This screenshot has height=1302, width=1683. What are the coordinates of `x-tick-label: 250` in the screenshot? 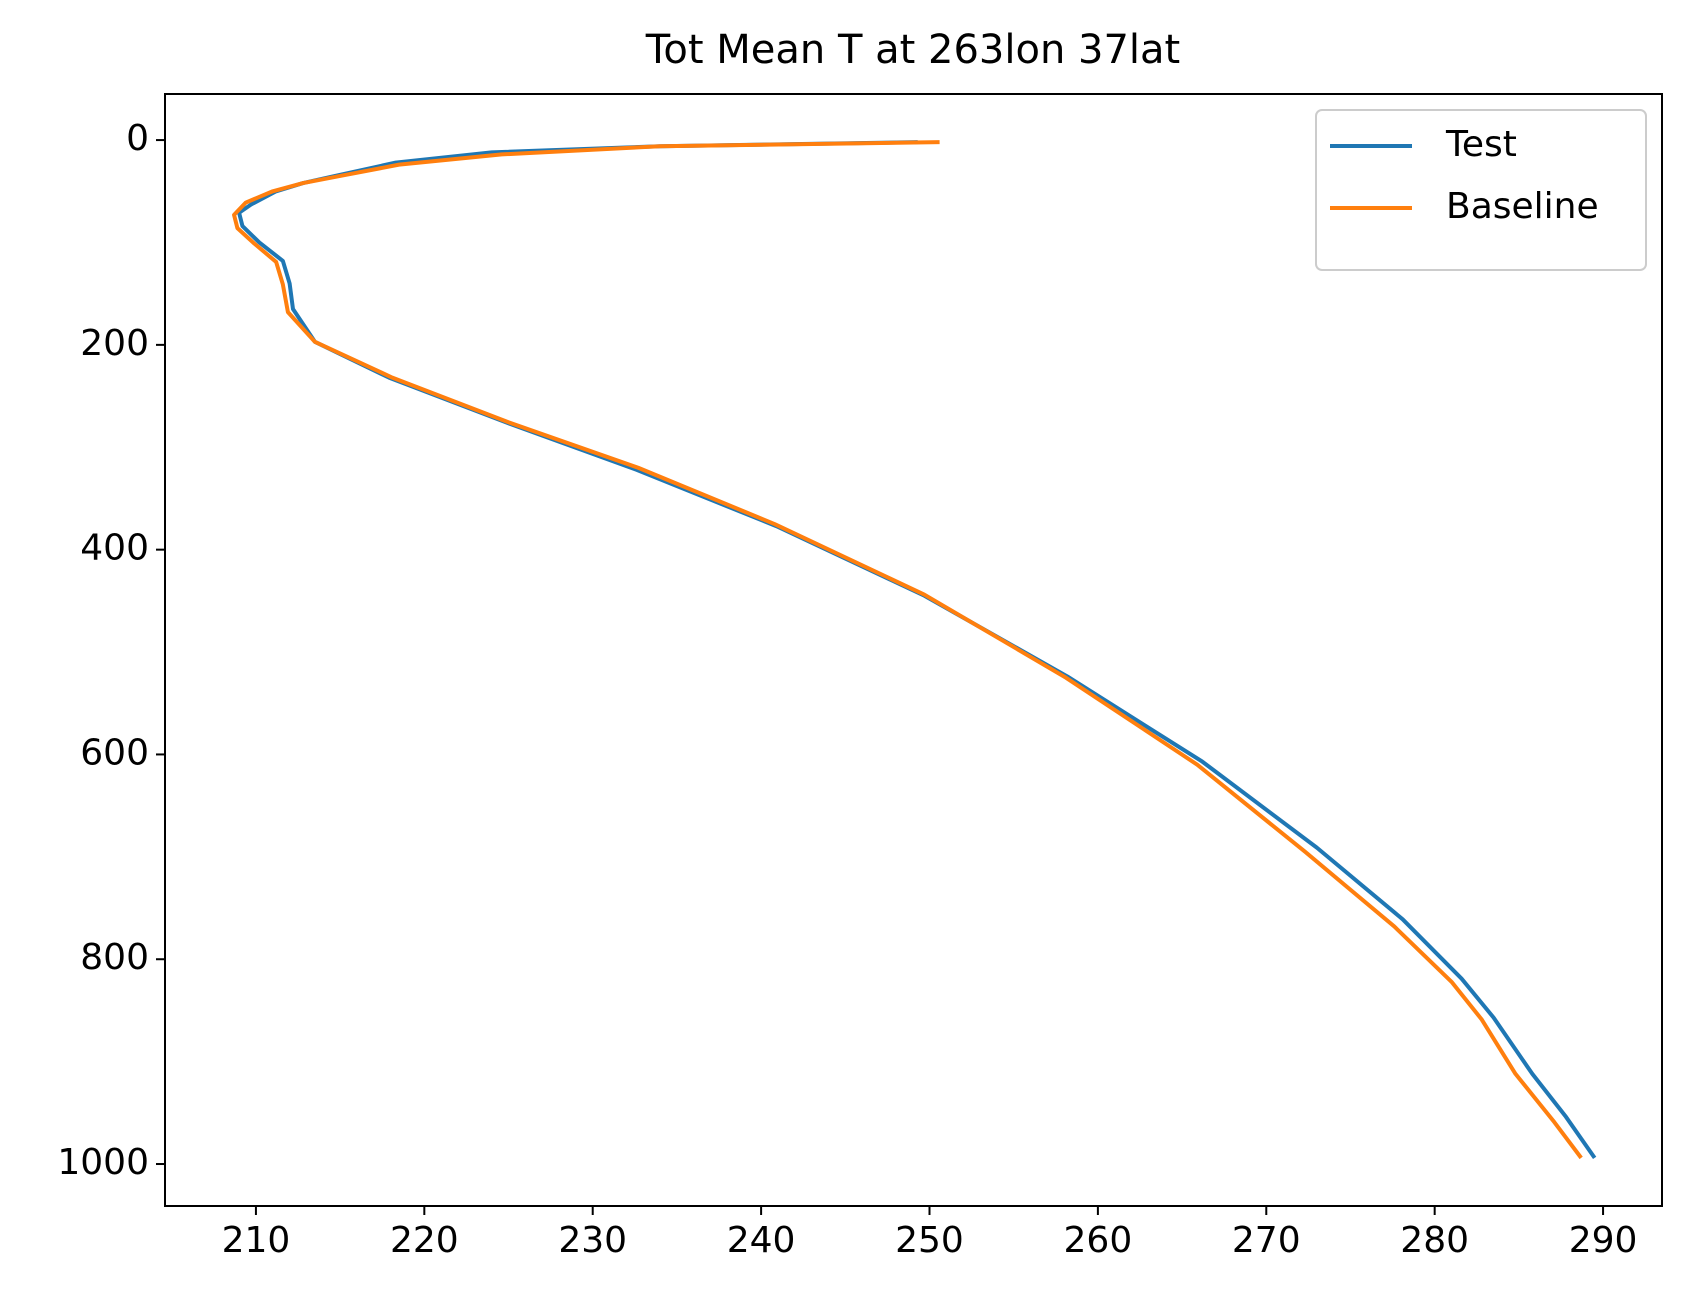 It's located at (929, 1240).